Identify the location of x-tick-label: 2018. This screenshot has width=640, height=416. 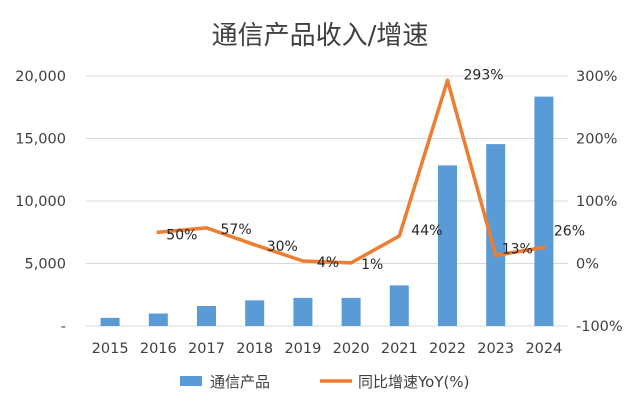
(254, 349).